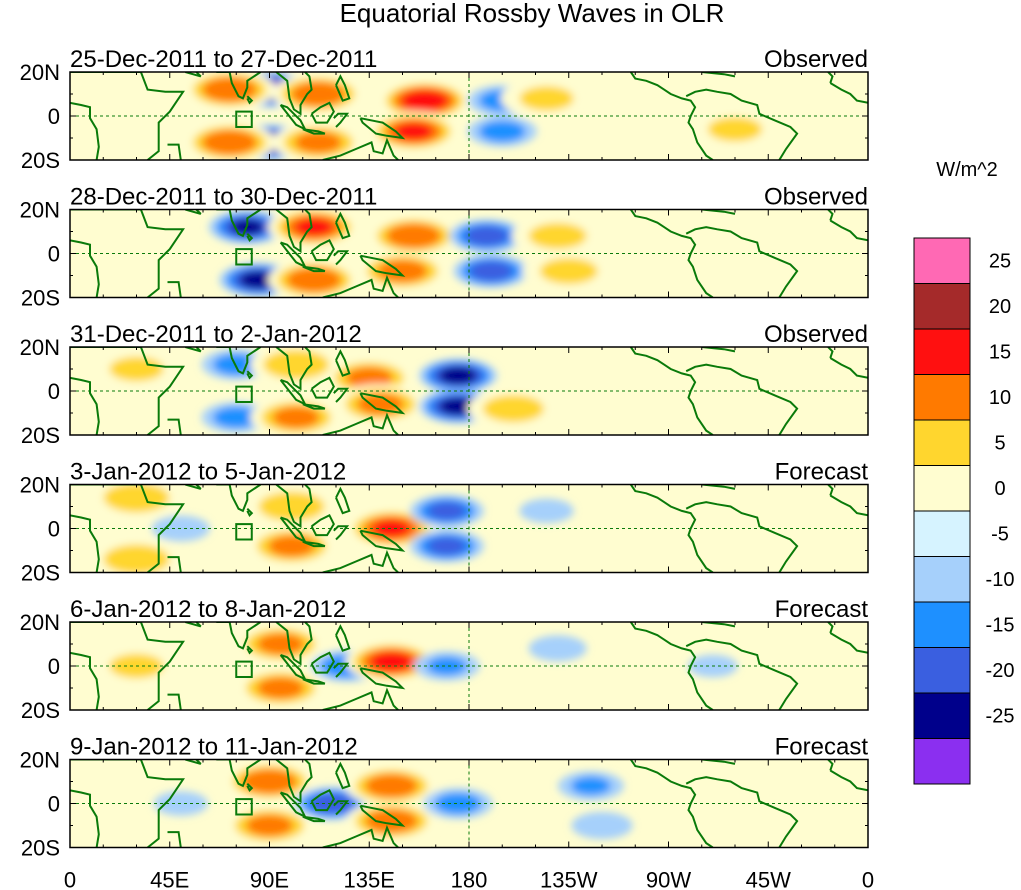 The height and width of the screenshot is (890, 1021). Describe the element at coordinates (1000, 398) in the screenshot. I see `colorbar-label: 10` at that location.